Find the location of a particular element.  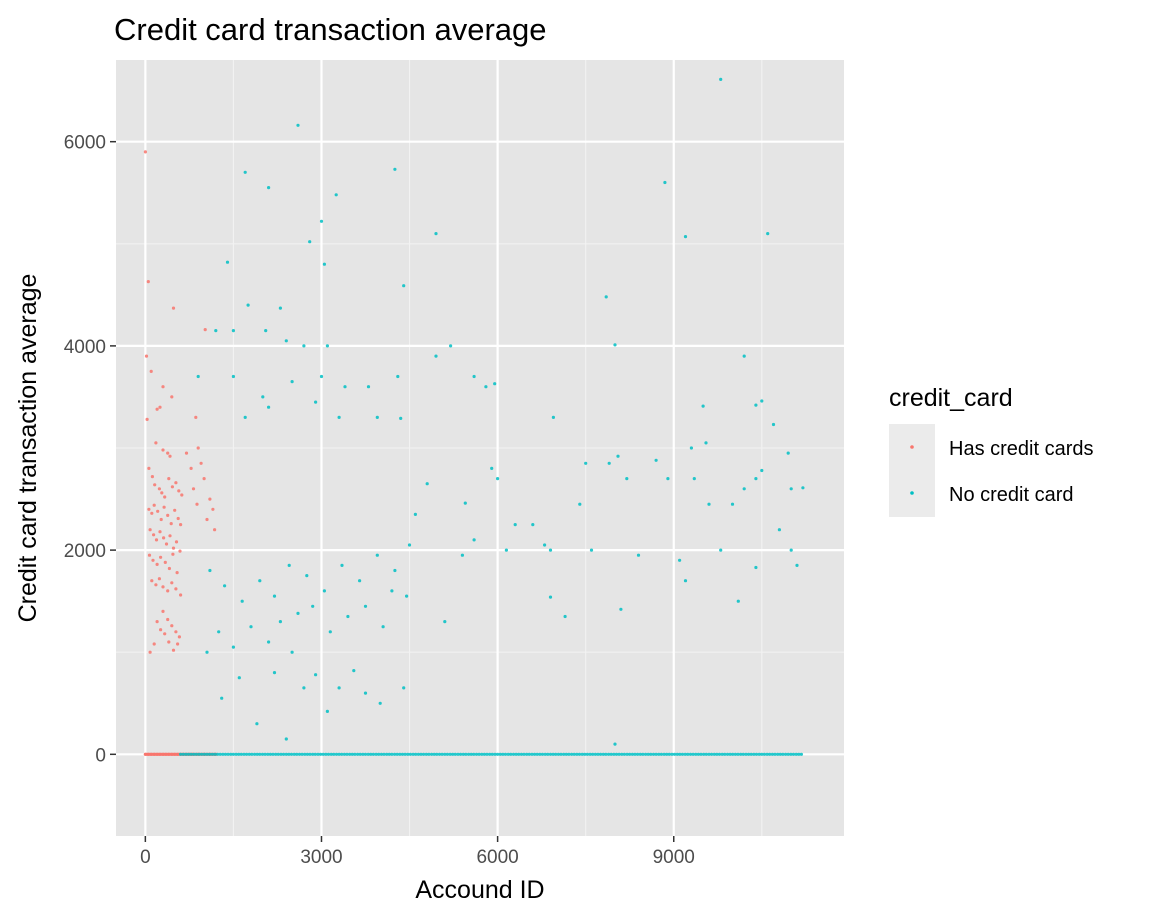

legend-title: credit_card is located at coordinates (951, 398).